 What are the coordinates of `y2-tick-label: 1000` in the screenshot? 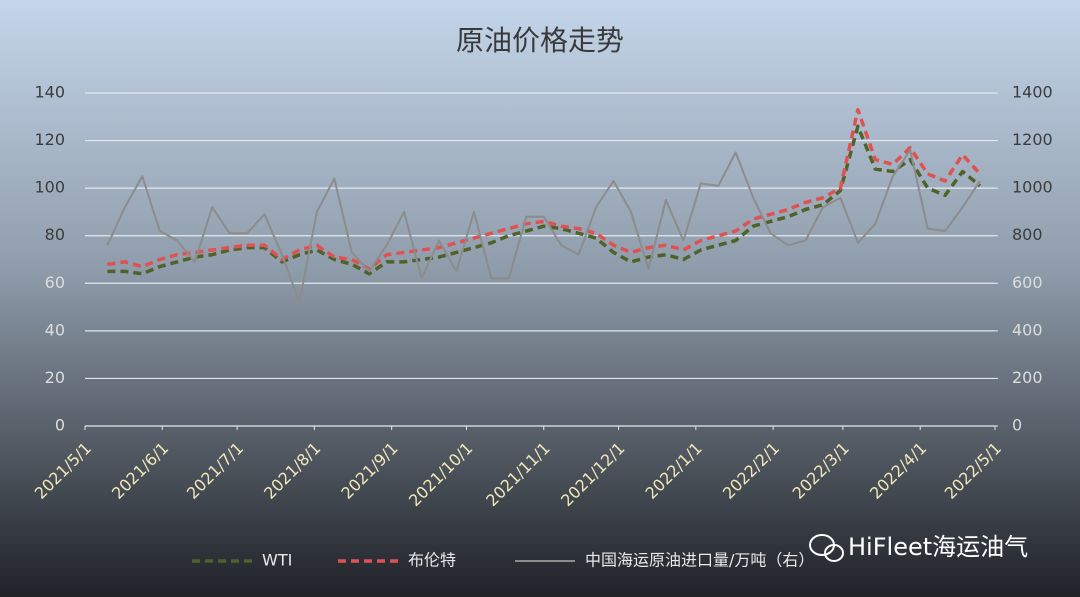 It's located at (1032, 187).